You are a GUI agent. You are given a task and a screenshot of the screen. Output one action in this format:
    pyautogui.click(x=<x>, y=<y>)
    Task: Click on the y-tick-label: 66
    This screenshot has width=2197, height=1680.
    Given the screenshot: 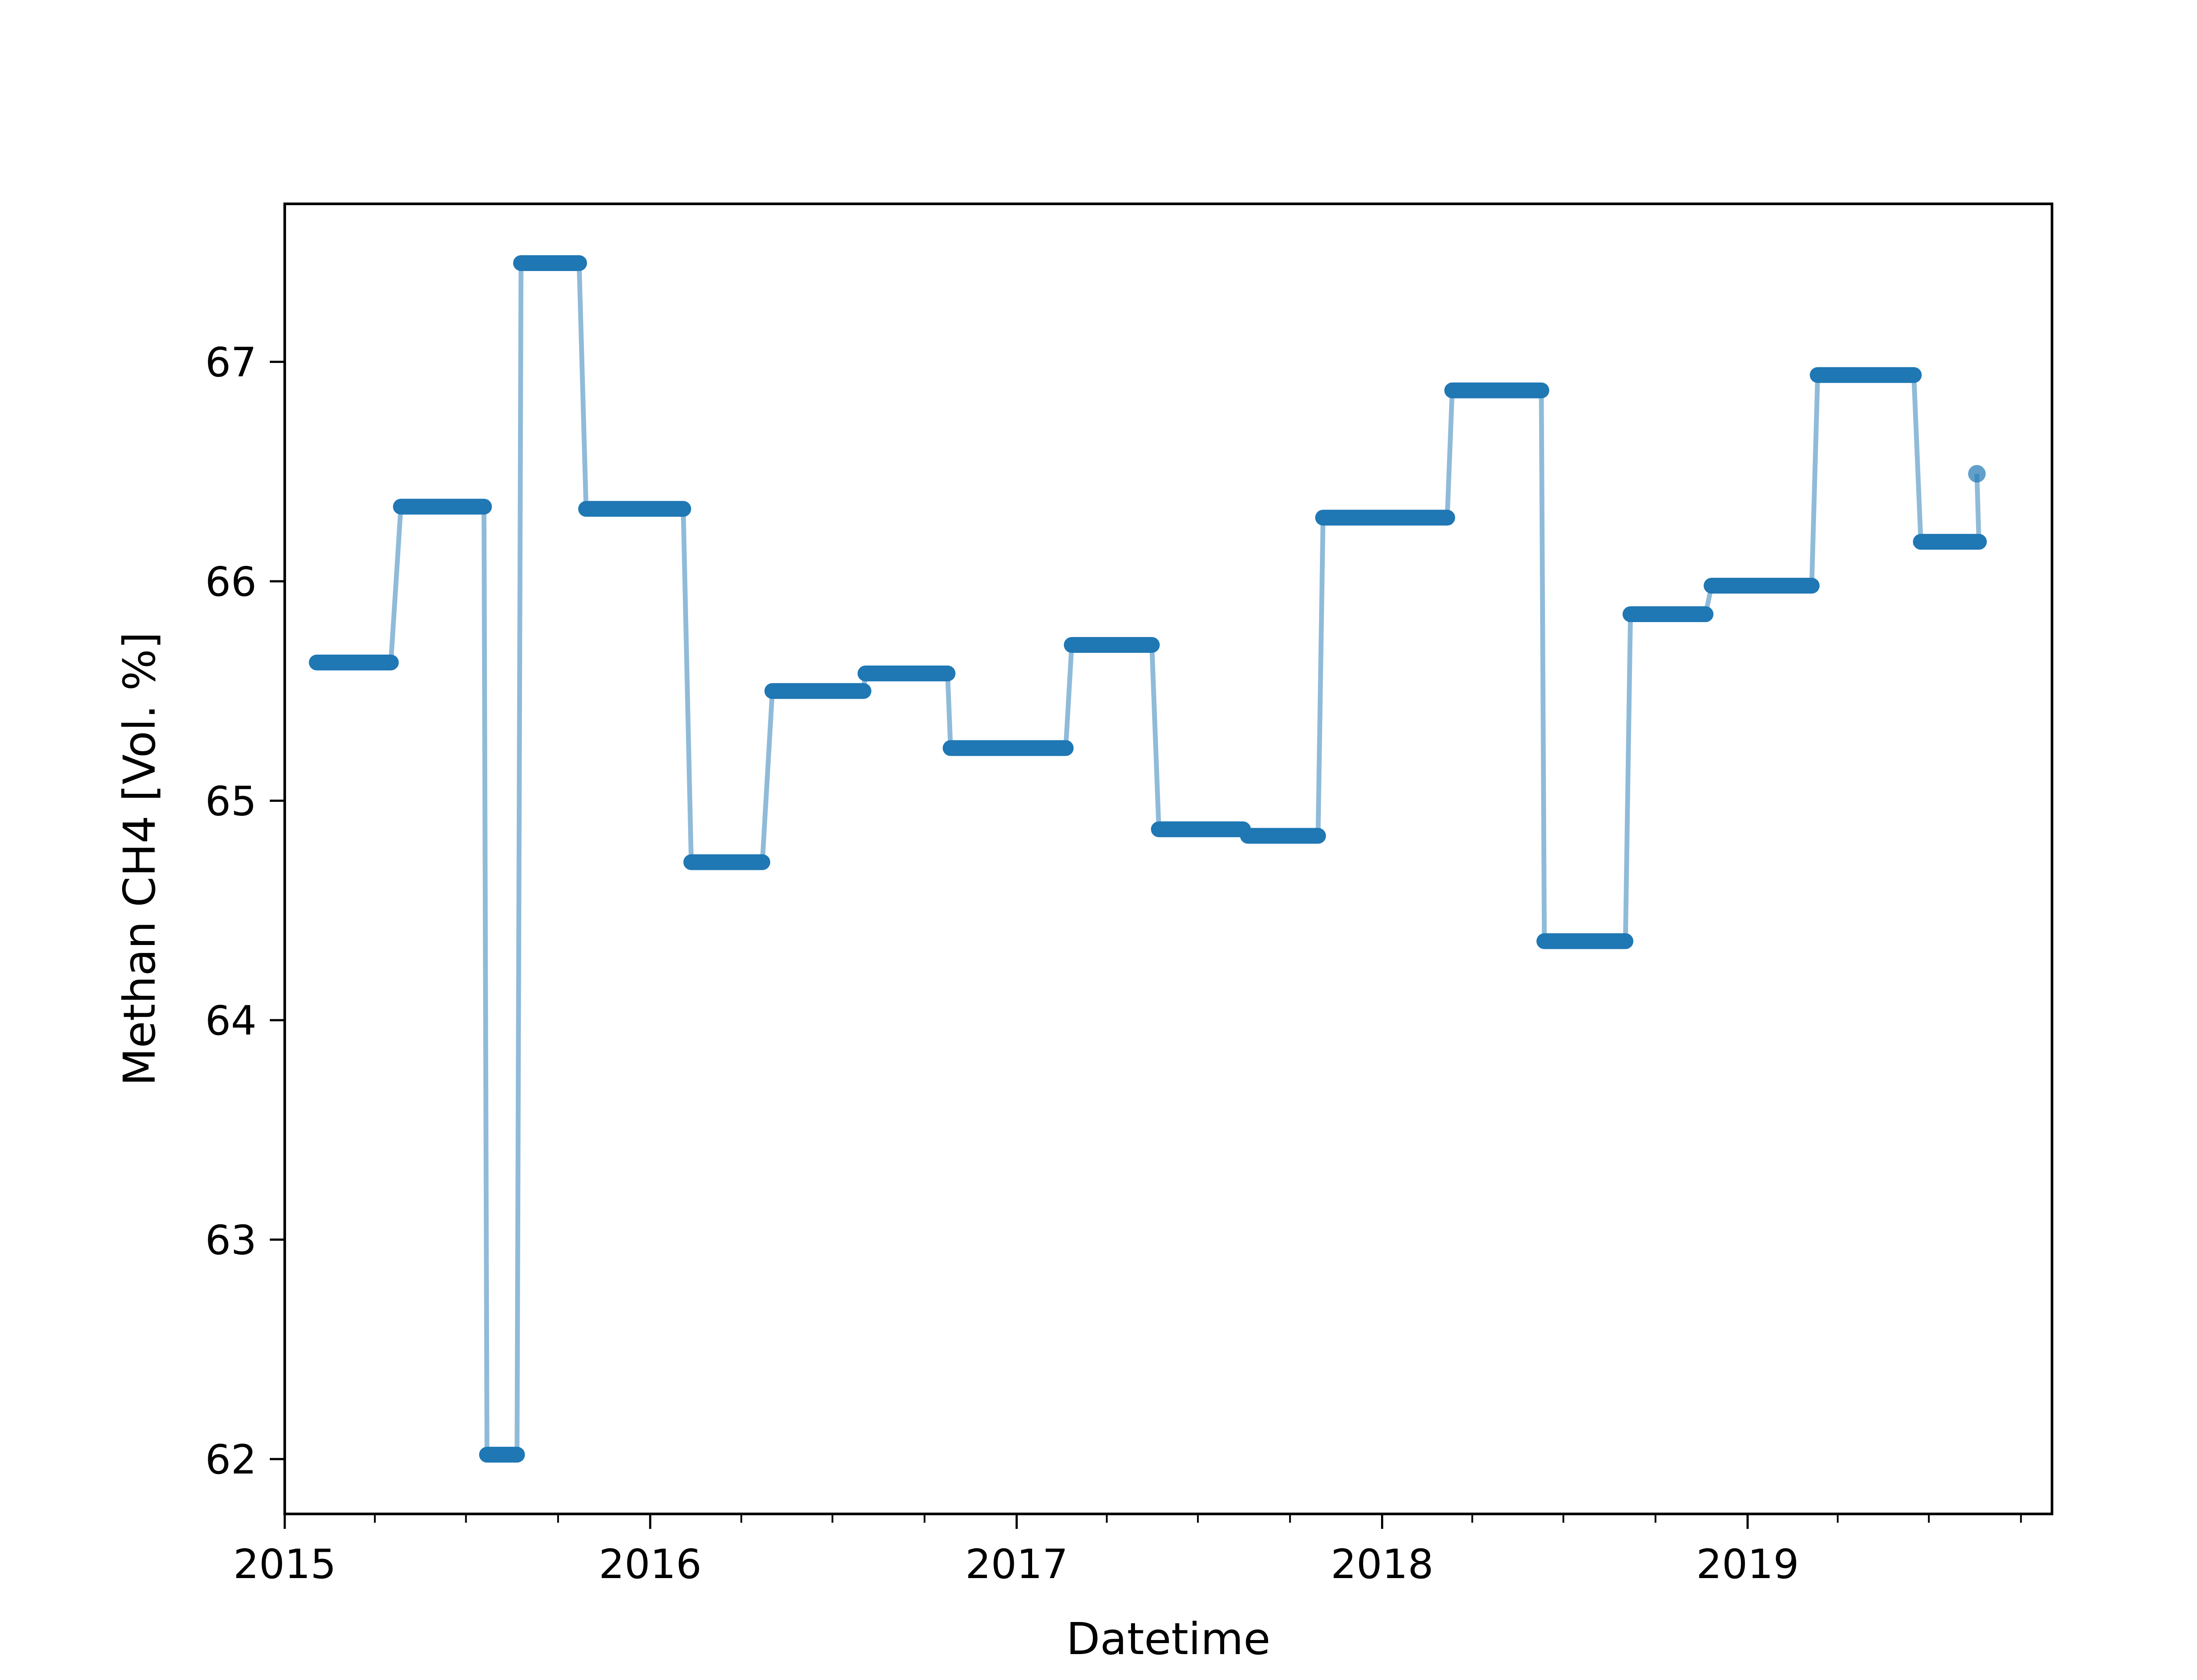 What is the action you would take?
    pyautogui.click(x=231, y=581)
    